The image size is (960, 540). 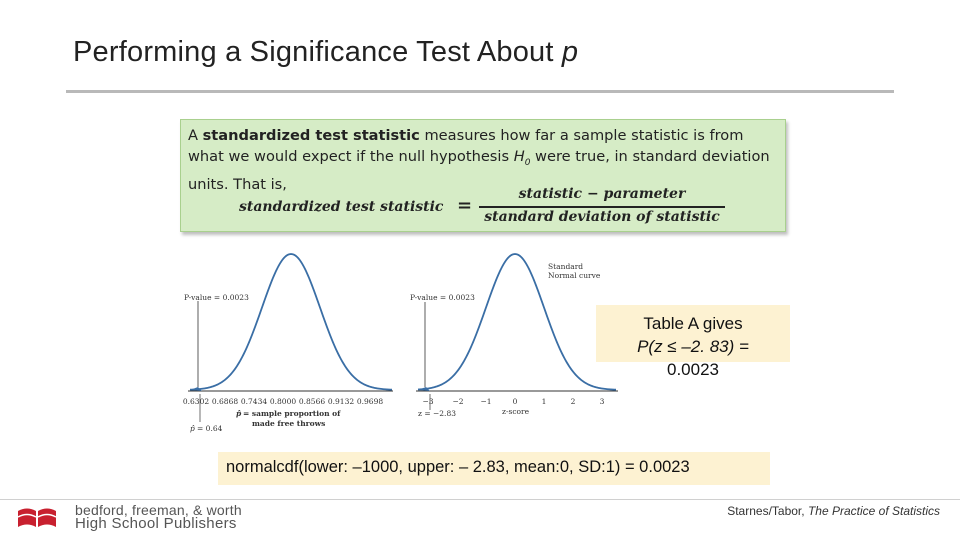 I want to click on phat-definition-line-2: made free throws, so click(x=288, y=423).